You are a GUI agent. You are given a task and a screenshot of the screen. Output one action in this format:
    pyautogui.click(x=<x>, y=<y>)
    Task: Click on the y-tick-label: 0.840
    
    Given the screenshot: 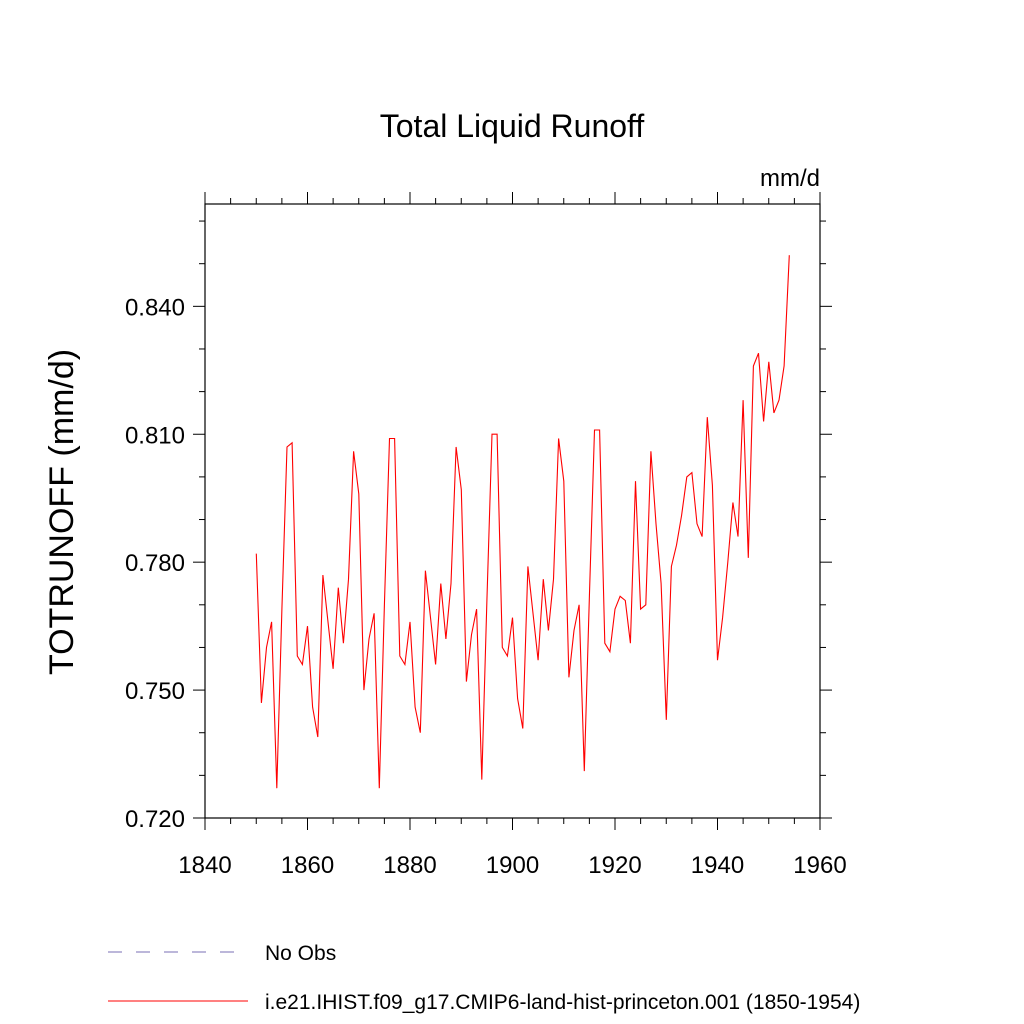 What is the action you would take?
    pyautogui.click(x=155, y=307)
    